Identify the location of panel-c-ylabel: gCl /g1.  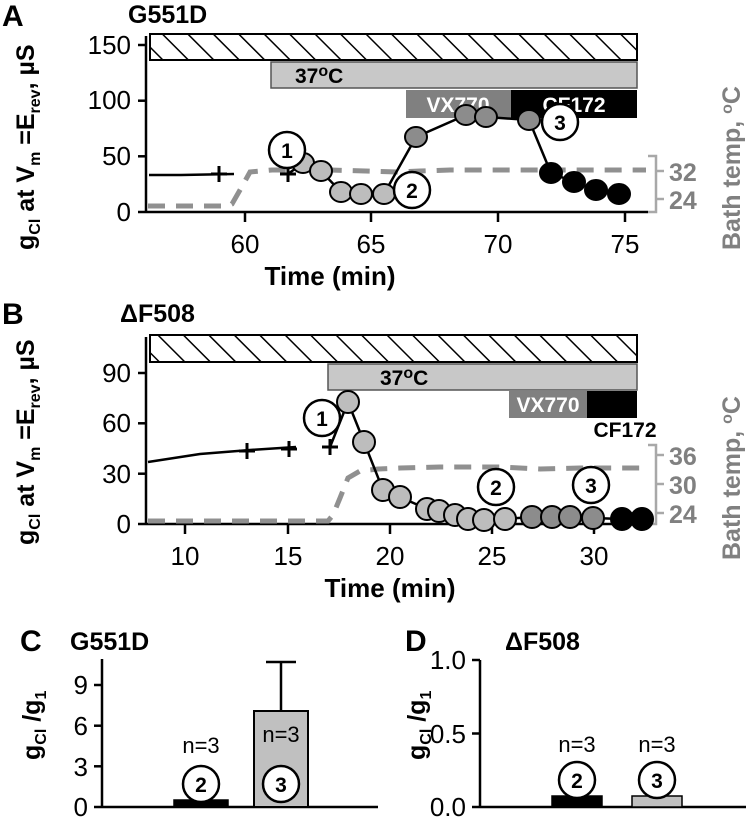
(34, 725).